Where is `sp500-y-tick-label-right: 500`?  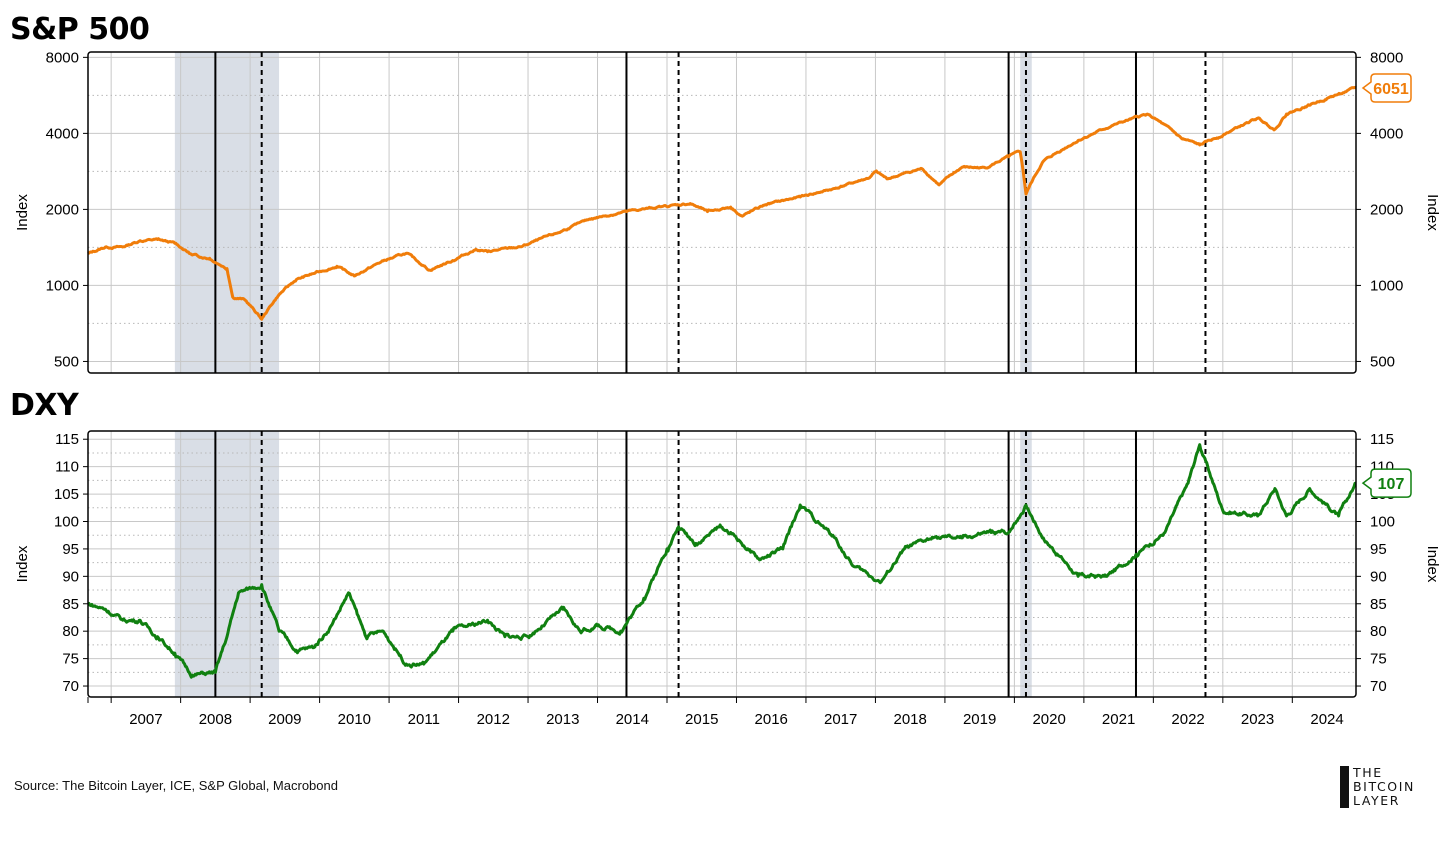
sp500-y-tick-label-right: 500 is located at coordinates (1382, 361).